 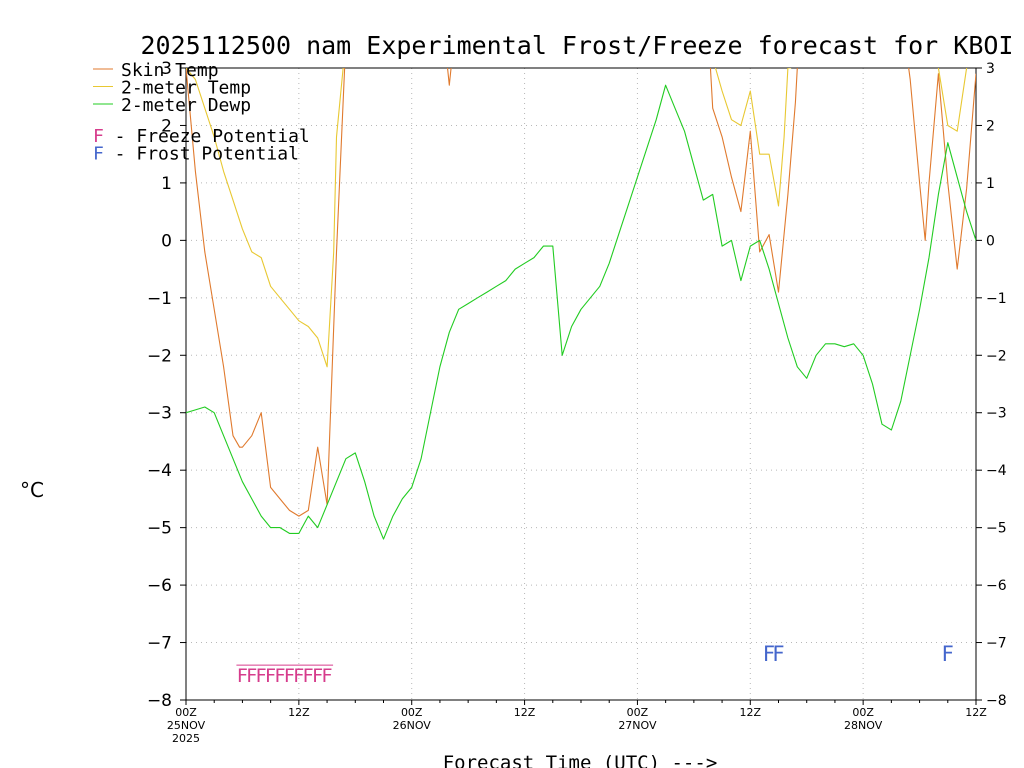 I want to click on y-tick-label-right: 1, so click(x=990, y=184).